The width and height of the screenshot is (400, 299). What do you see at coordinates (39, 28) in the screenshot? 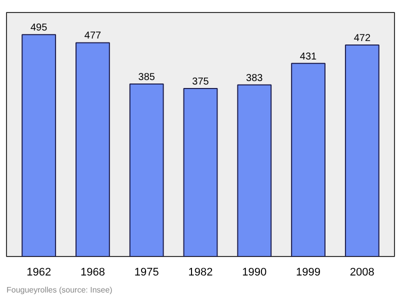
I see `data-label: 495` at bounding box center [39, 28].